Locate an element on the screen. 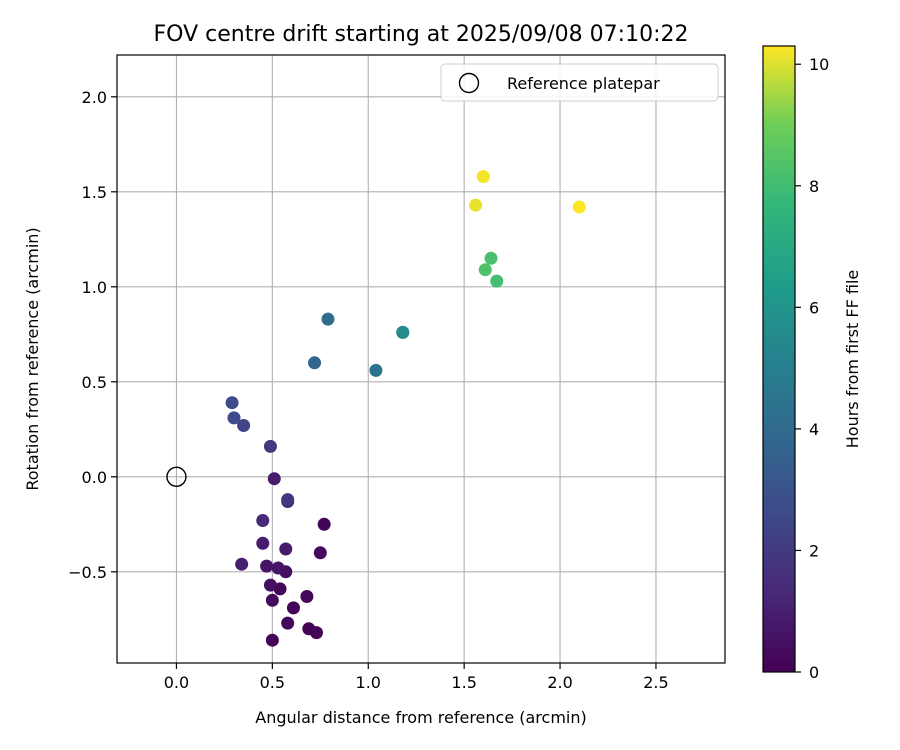  x-tick-label: 0.0 is located at coordinates (176, 682).